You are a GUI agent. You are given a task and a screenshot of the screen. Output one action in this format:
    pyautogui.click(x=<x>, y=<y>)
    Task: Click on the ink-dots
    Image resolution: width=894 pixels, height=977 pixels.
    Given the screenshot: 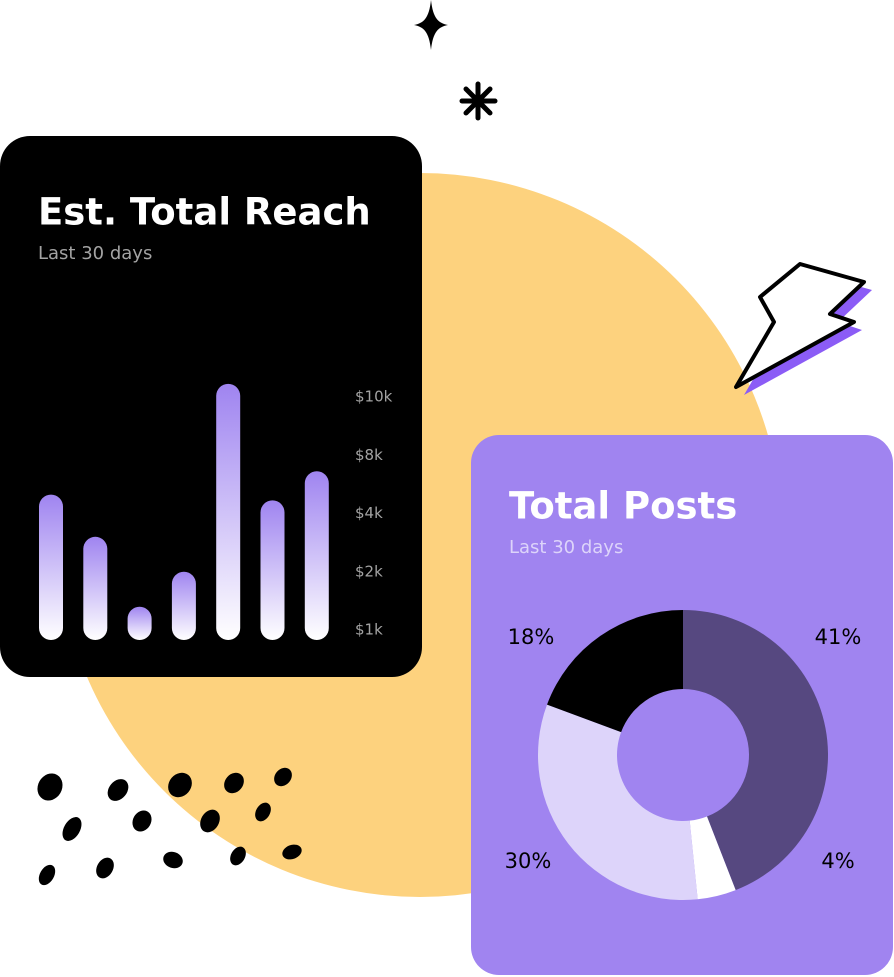 What is the action you would take?
    pyautogui.click(x=169, y=826)
    